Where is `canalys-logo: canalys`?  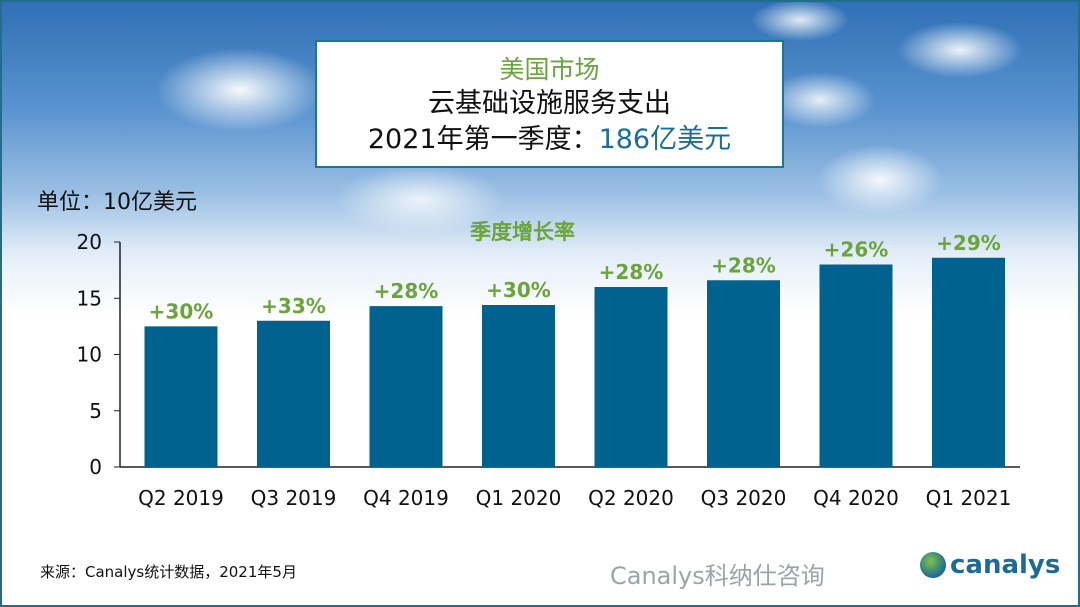
canalys-logo: canalys is located at coordinates (990, 565).